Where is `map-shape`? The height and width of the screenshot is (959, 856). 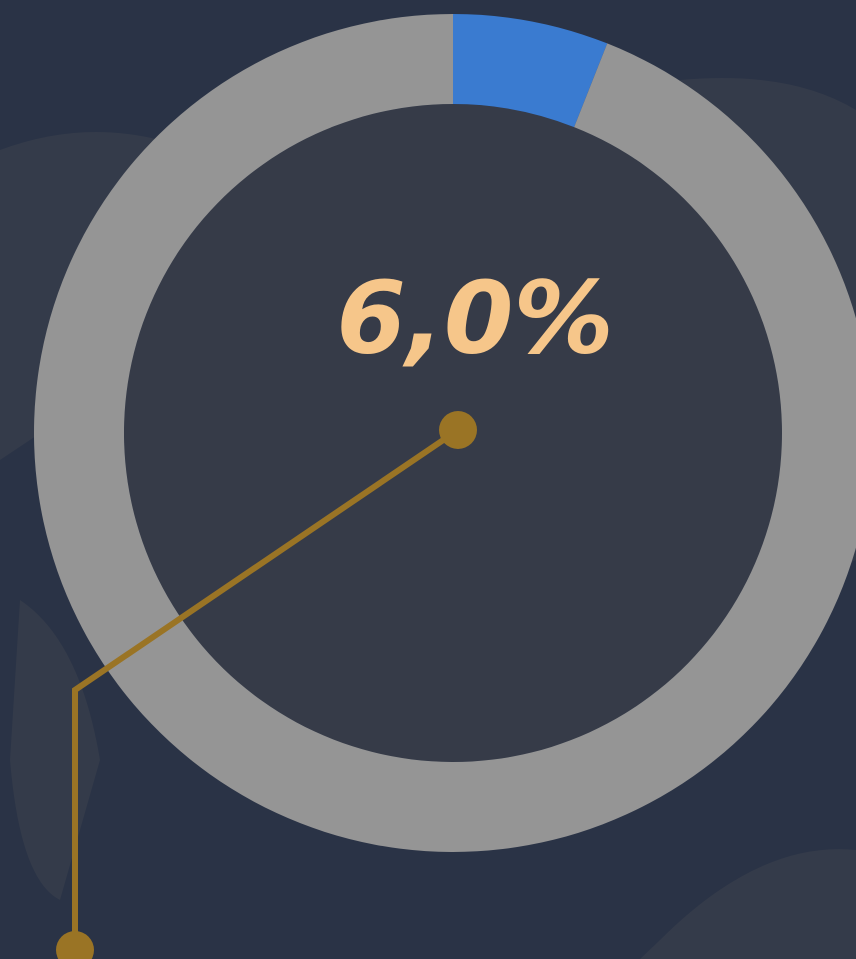
map-shape is located at coordinates (748, 904).